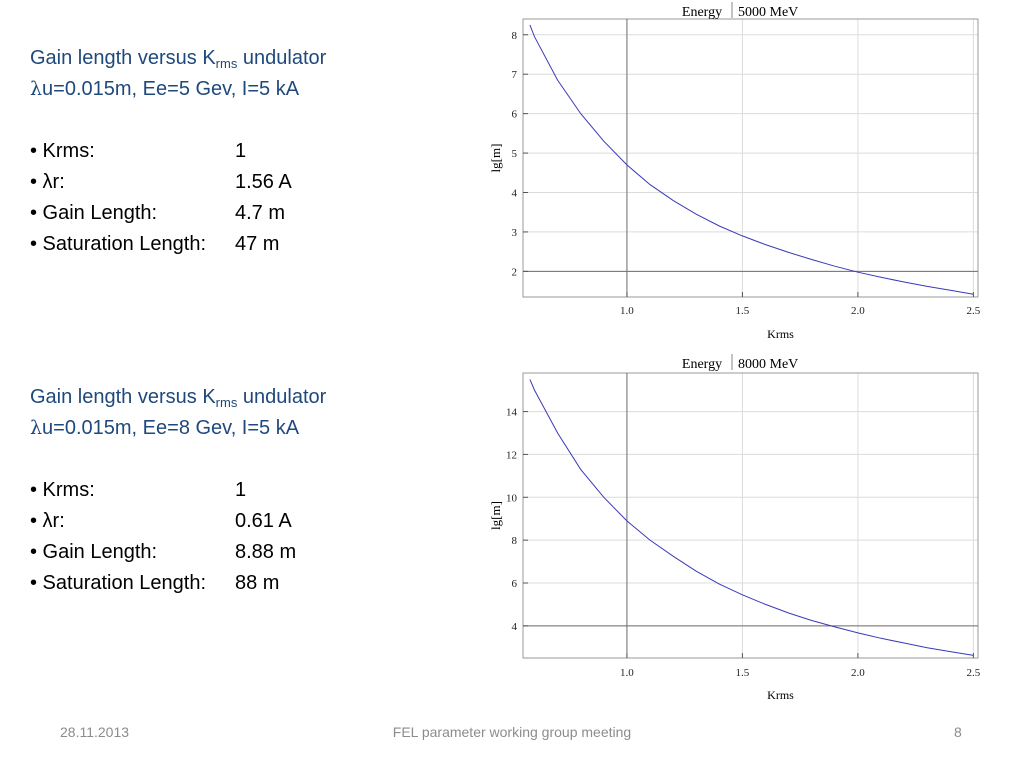 The width and height of the screenshot is (1024, 768). Describe the element at coordinates (171, 89) in the screenshot. I see `heading-params: u=0.015m, Ee=5 Gev, I=5 kA` at that location.